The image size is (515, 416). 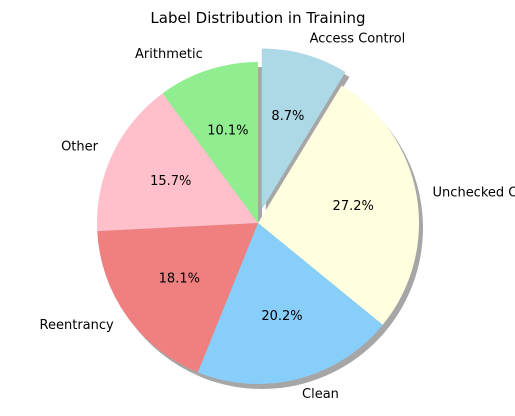 What do you see at coordinates (320, 394) in the screenshot?
I see `category-label-clean: Clean` at bounding box center [320, 394].